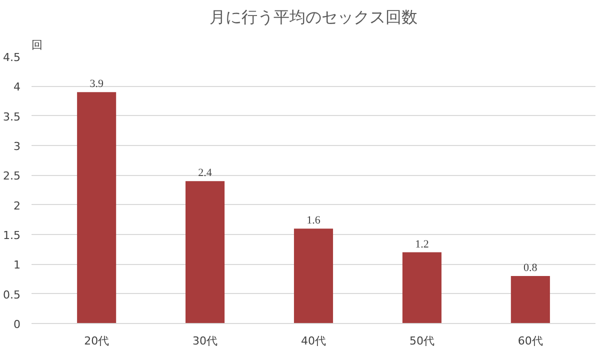  I want to click on x-tick-label: 40代, so click(313, 341).